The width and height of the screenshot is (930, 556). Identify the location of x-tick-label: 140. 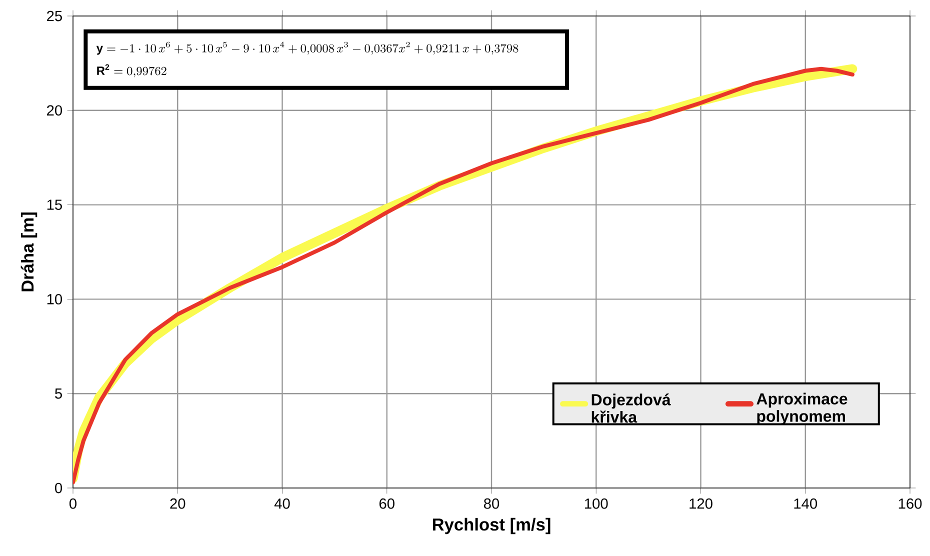
(806, 503).